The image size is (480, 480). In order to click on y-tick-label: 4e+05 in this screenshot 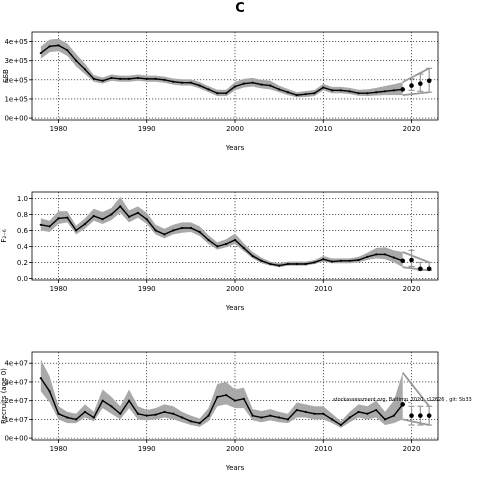, I will do `click(16, 42)`.